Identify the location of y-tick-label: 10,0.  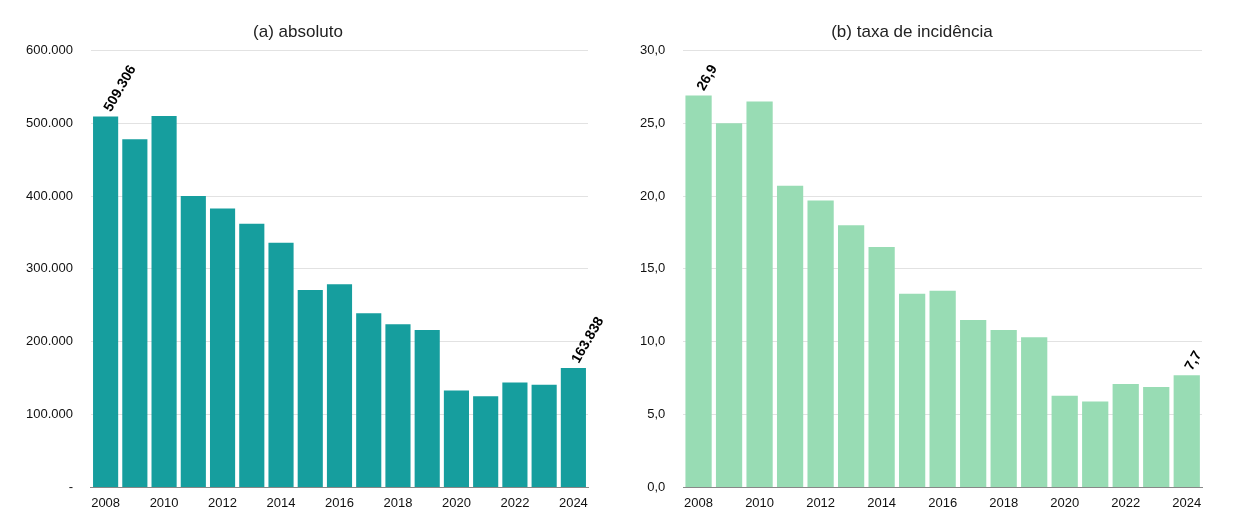
(652, 341).